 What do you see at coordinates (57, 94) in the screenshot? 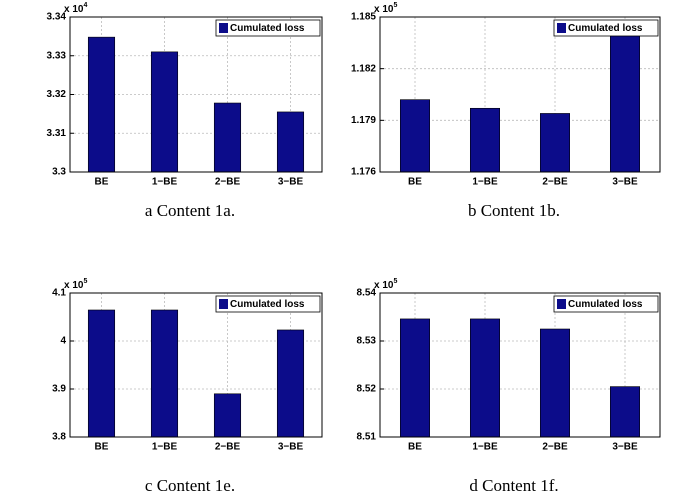
I see `y-tick-label: 3.32` at bounding box center [57, 94].